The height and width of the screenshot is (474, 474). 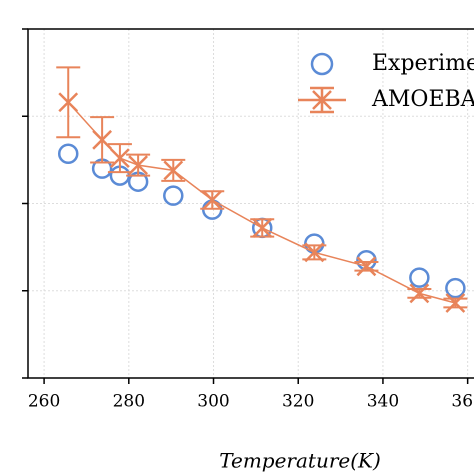 What do you see at coordinates (298, 402) in the screenshot?
I see `x-tick-label: 320` at bounding box center [298, 402].